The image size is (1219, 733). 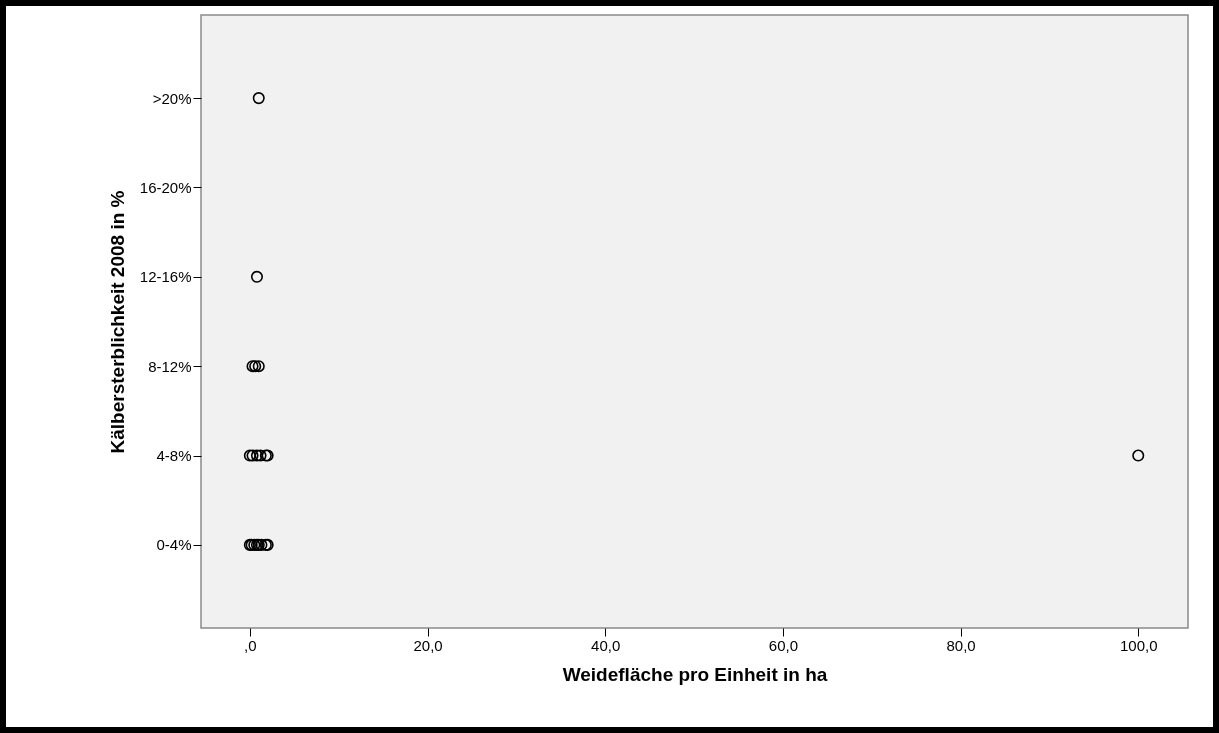 What do you see at coordinates (428, 645) in the screenshot?
I see `x-tick-label: 20,0` at bounding box center [428, 645].